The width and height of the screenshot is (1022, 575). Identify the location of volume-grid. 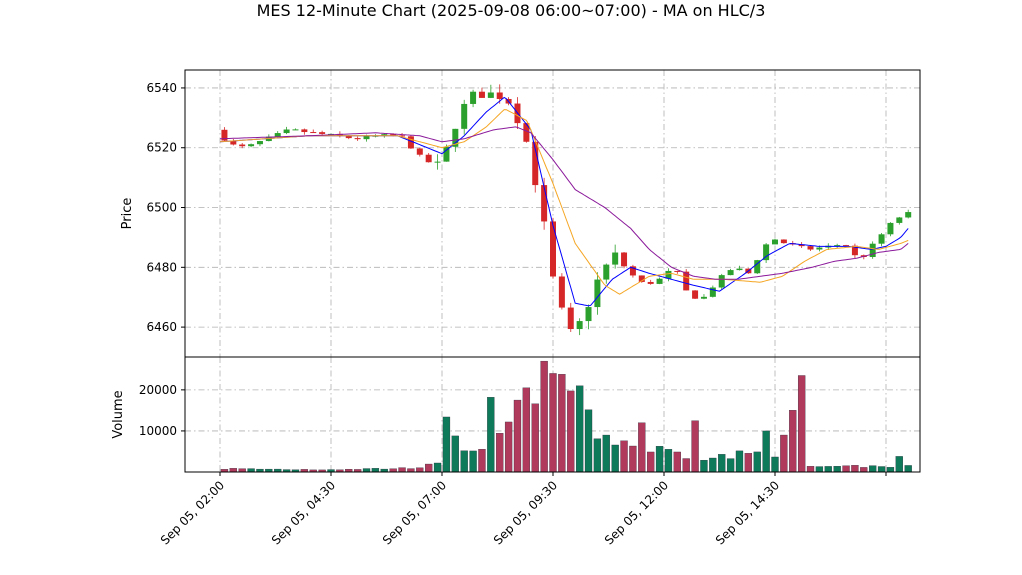
(552, 414).